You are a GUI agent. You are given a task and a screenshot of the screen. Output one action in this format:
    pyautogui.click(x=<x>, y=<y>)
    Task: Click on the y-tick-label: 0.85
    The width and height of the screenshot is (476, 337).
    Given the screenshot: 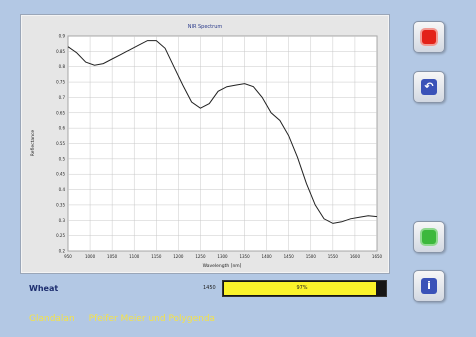 What is the action you would take?
    pyautogui.click(x=60, y=51)
    